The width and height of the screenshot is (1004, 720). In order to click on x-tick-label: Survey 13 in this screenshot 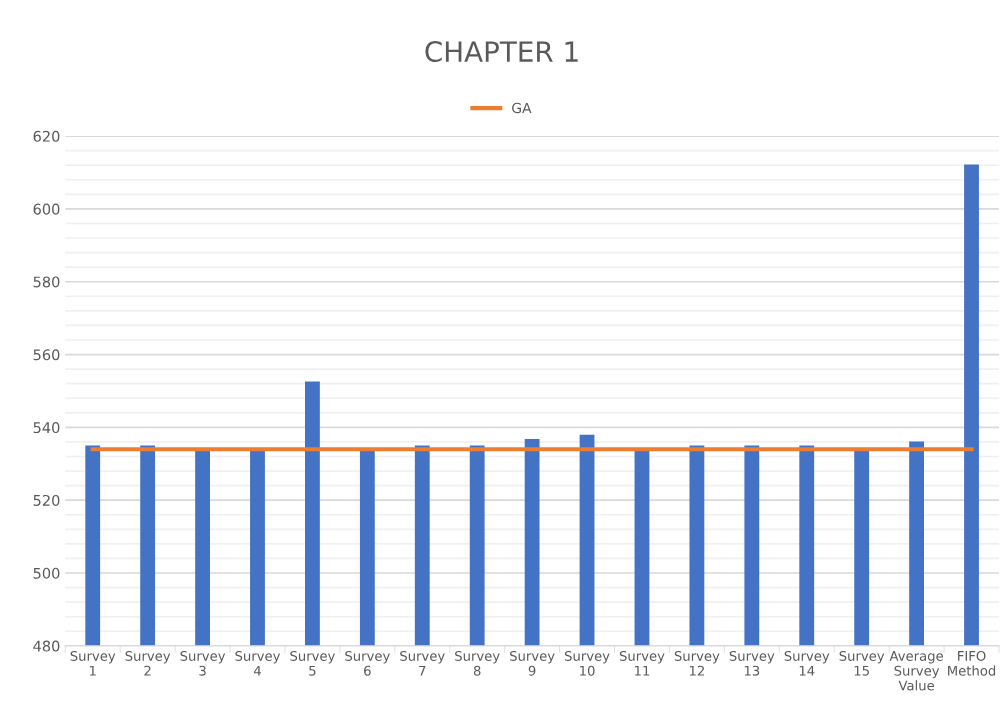, I will do `click(752, 663)`.